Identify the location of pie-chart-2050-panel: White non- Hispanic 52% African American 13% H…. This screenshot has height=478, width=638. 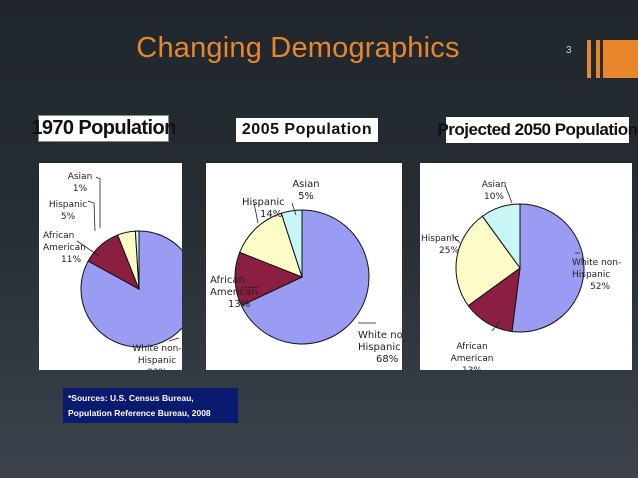
(526, 266).